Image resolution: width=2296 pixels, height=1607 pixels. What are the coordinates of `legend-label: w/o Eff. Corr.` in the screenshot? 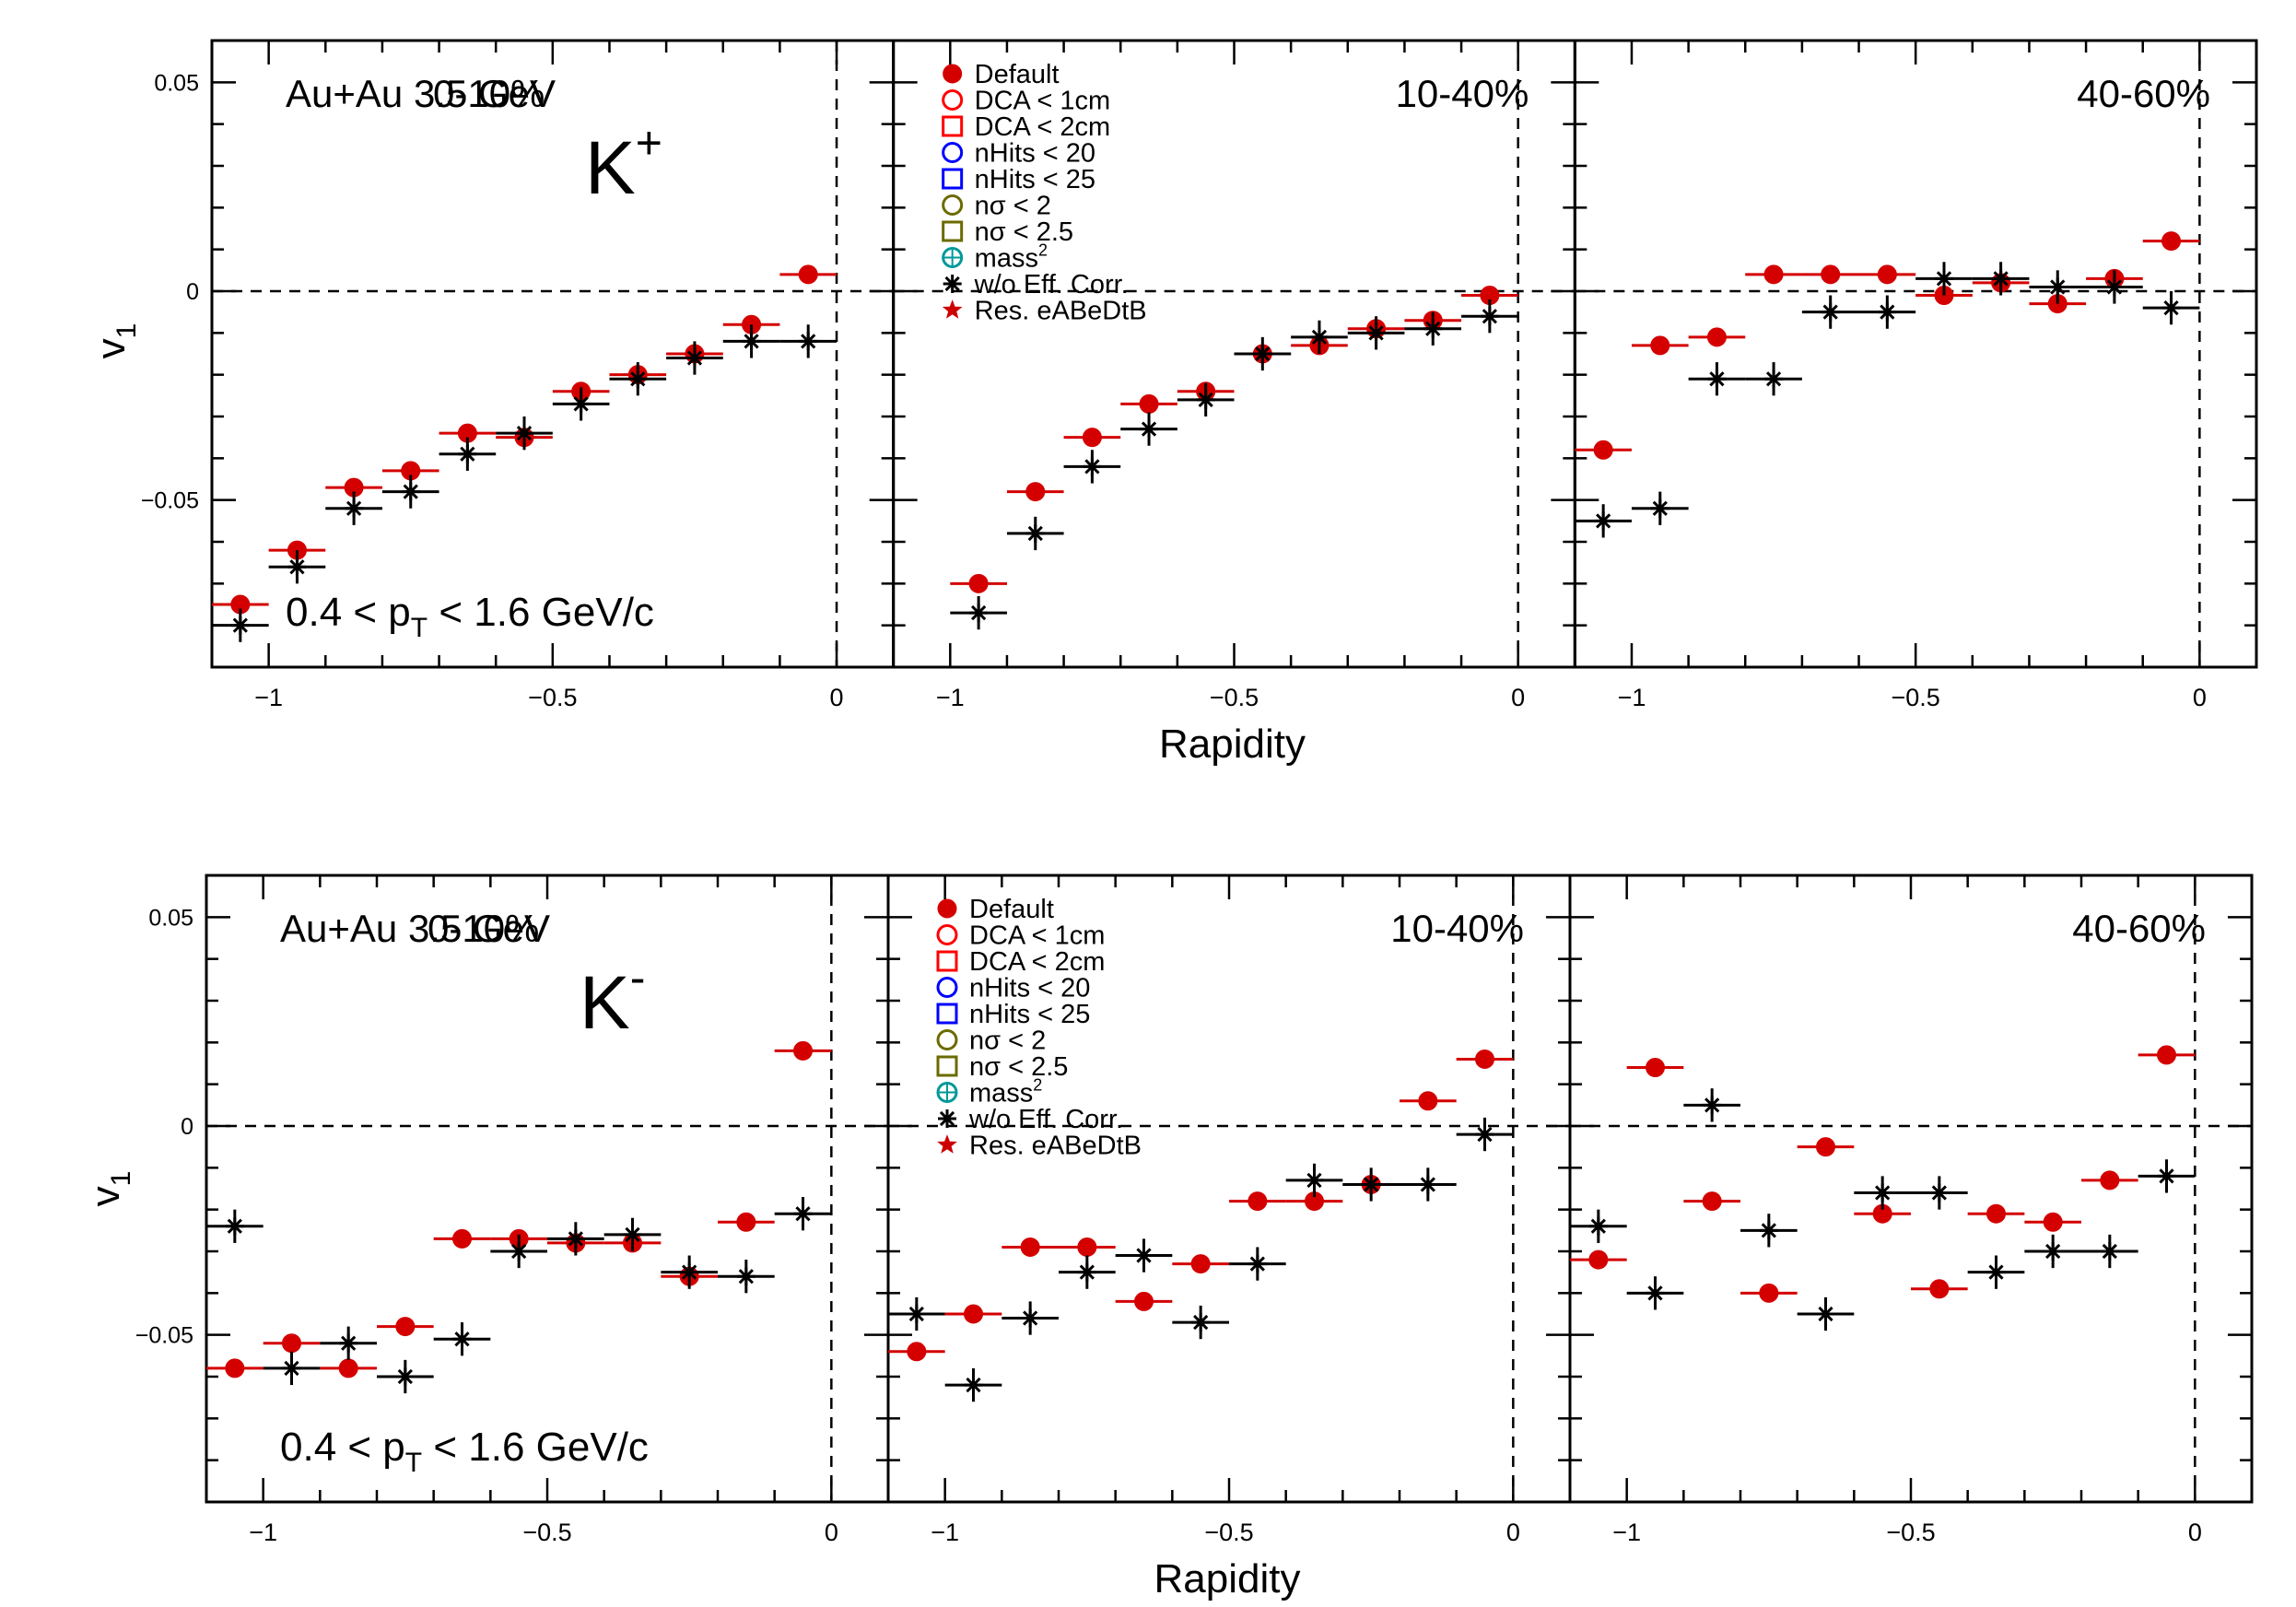 It's located at (1045, 1119).